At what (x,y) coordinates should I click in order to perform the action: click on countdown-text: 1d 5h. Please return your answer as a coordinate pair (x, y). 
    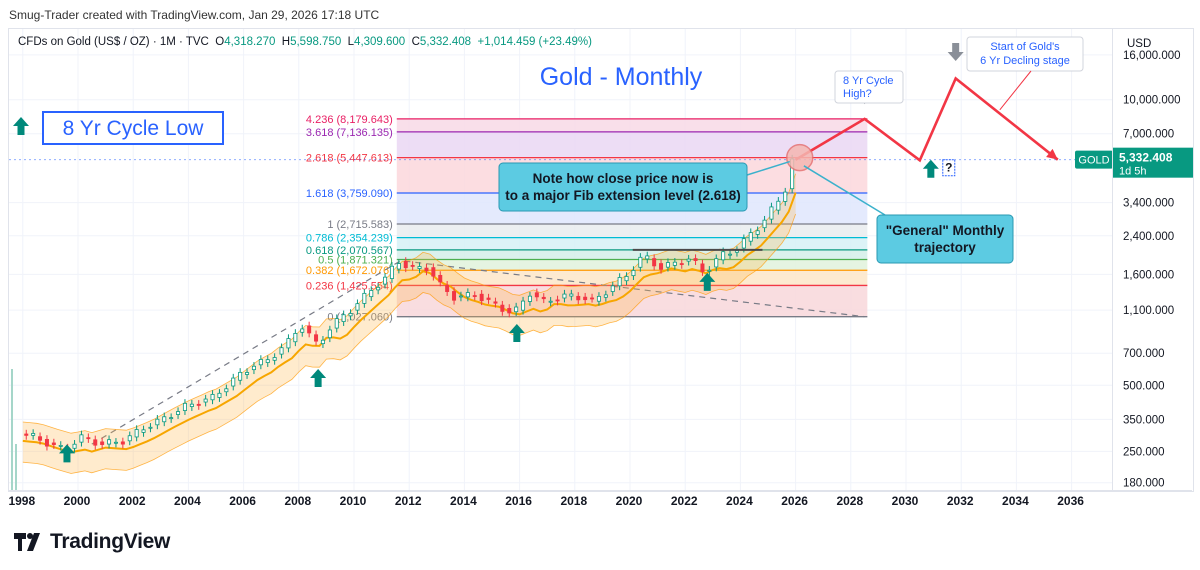
    Looking at the image, I should click on (1133, 172).